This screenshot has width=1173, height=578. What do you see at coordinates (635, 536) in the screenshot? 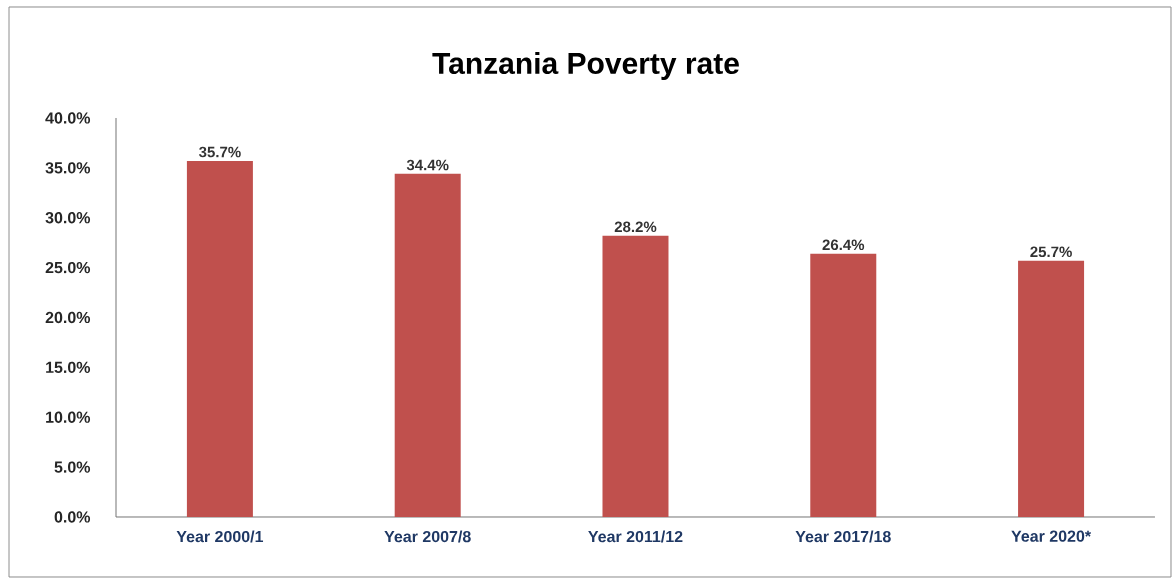
I see `x-tick-label: Year 2011/12` at bounding box center [635, 536].